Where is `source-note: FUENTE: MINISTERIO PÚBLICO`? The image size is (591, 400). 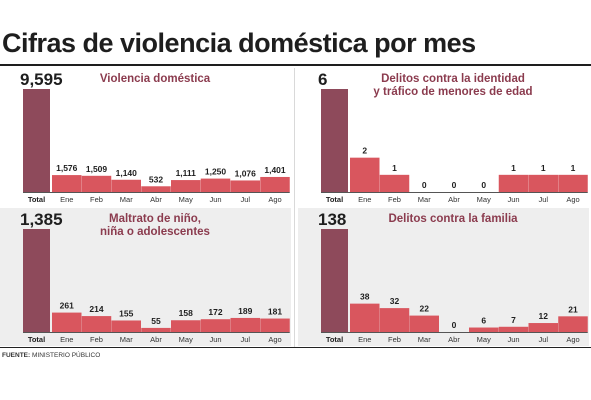
source-note: FUENTE: MINISTERIO PÚBLICO is located at coordinates (51, 355).